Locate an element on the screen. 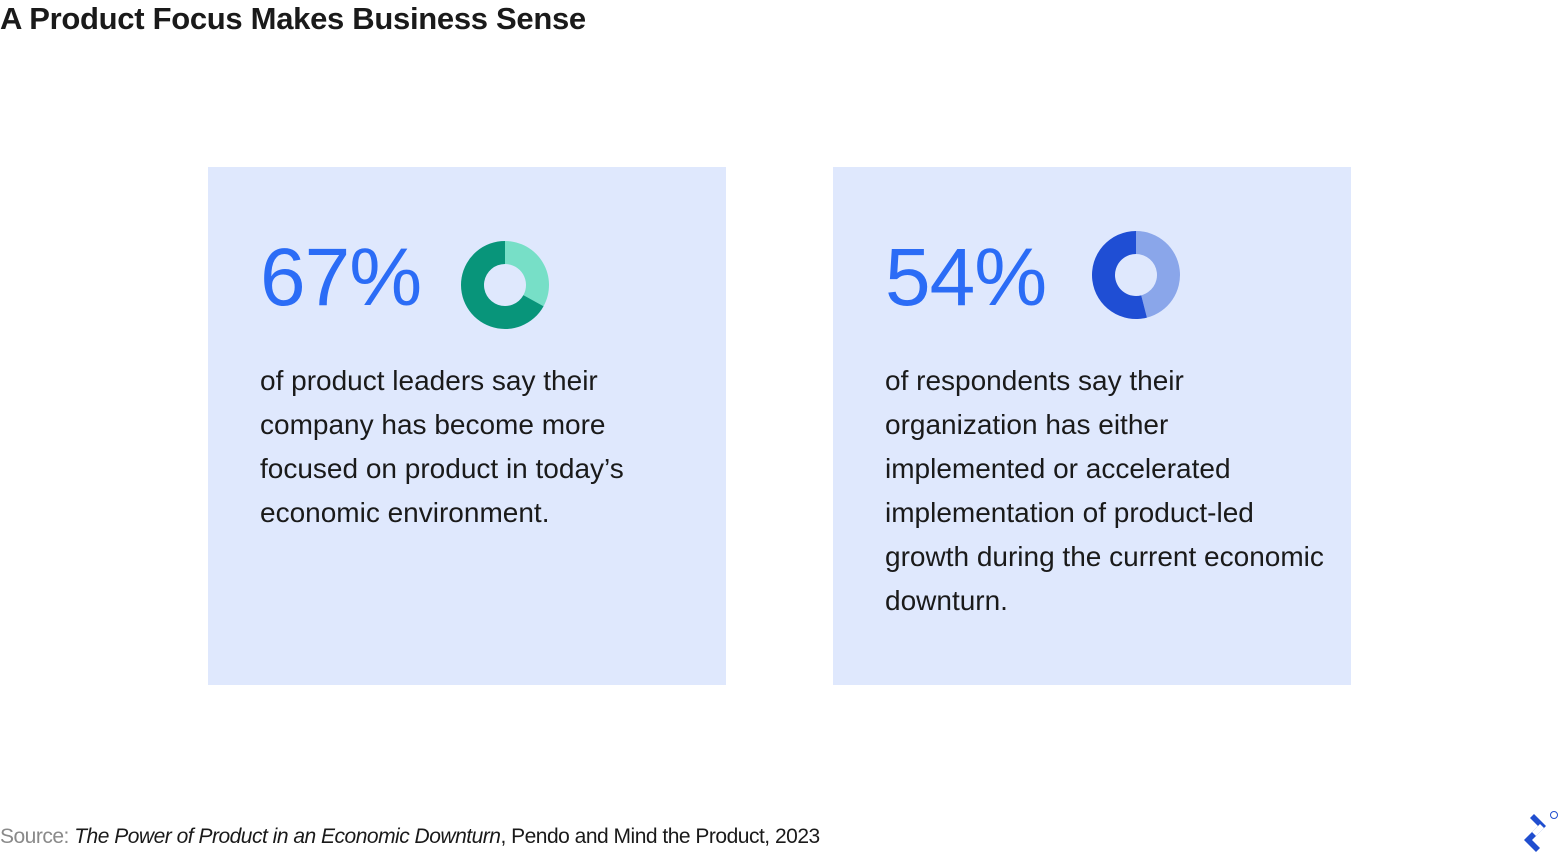 The image size is (1560, 852). stat-value: 54% is located at coordinates (966, 277).